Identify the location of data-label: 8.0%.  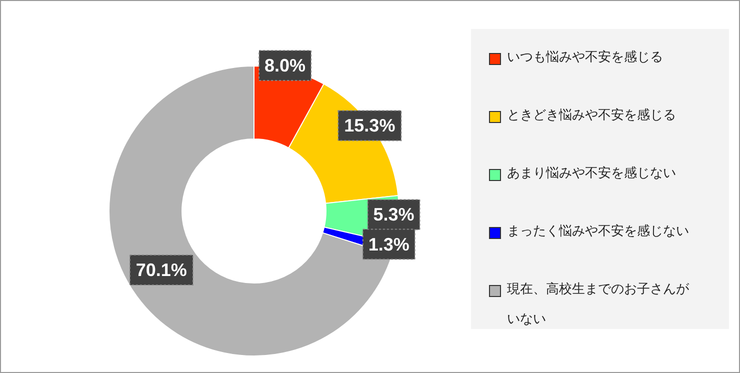
(285, 66).